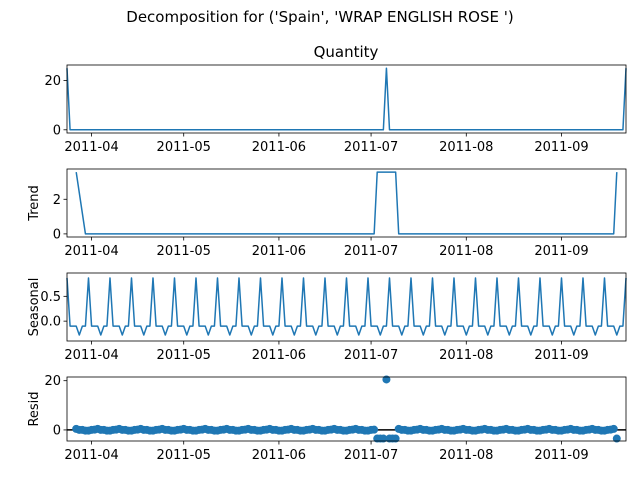 This screenshot has height=480, width=640. I want to click on seasonal-axes-frame, so click(346, 307).